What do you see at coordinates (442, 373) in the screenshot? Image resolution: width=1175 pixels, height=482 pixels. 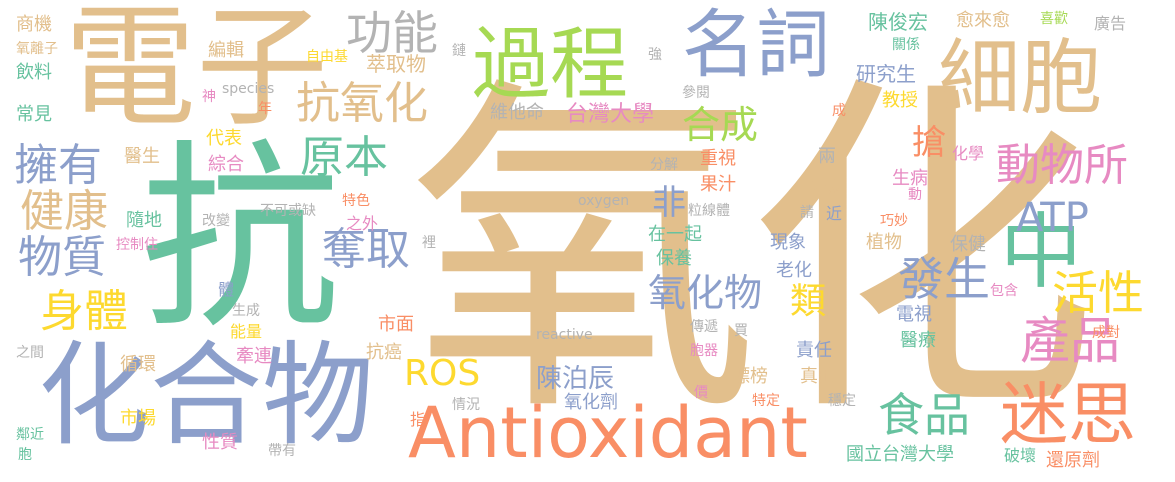 I see `word-ros: ROS` at bounding box center [442, 373].